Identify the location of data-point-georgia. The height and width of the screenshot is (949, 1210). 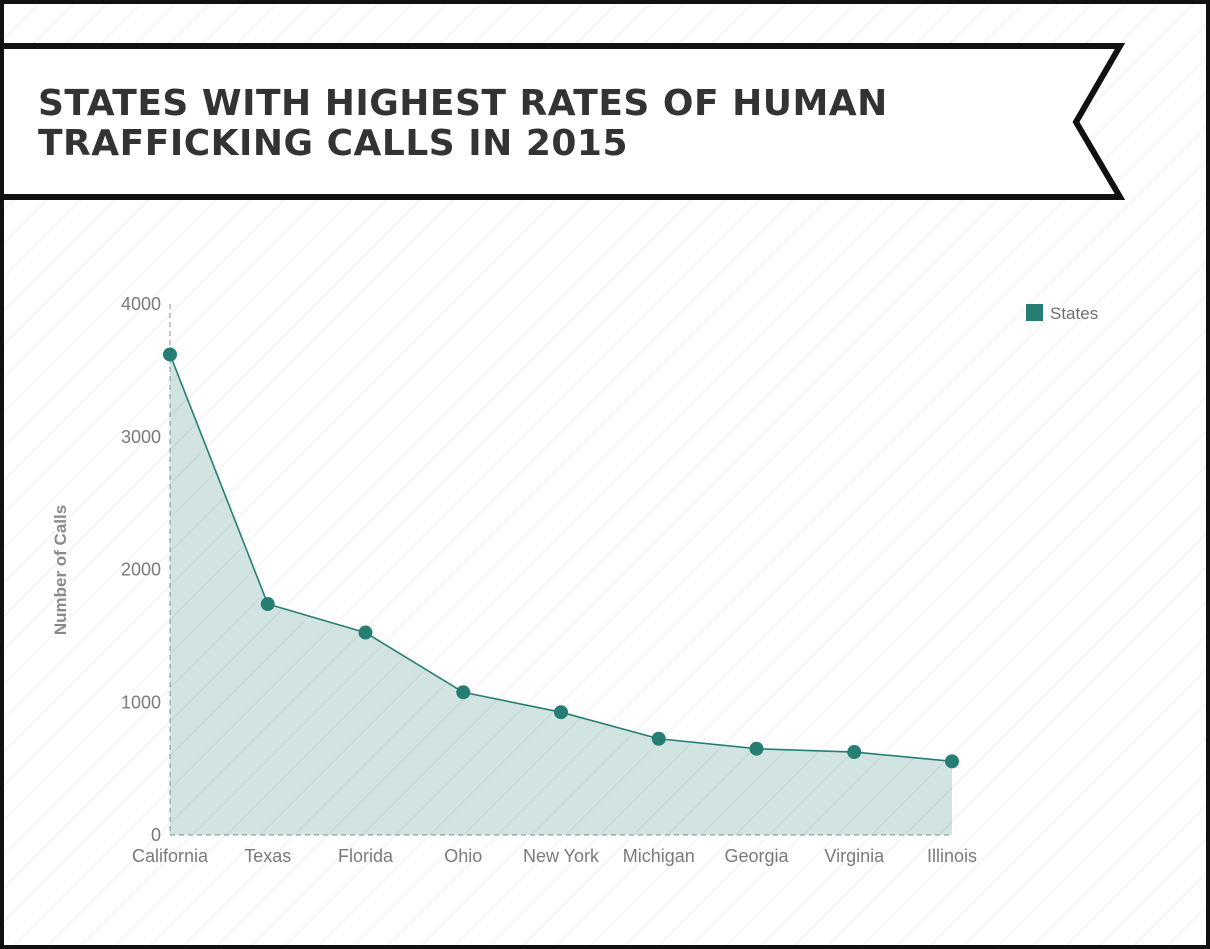
(756, 748).